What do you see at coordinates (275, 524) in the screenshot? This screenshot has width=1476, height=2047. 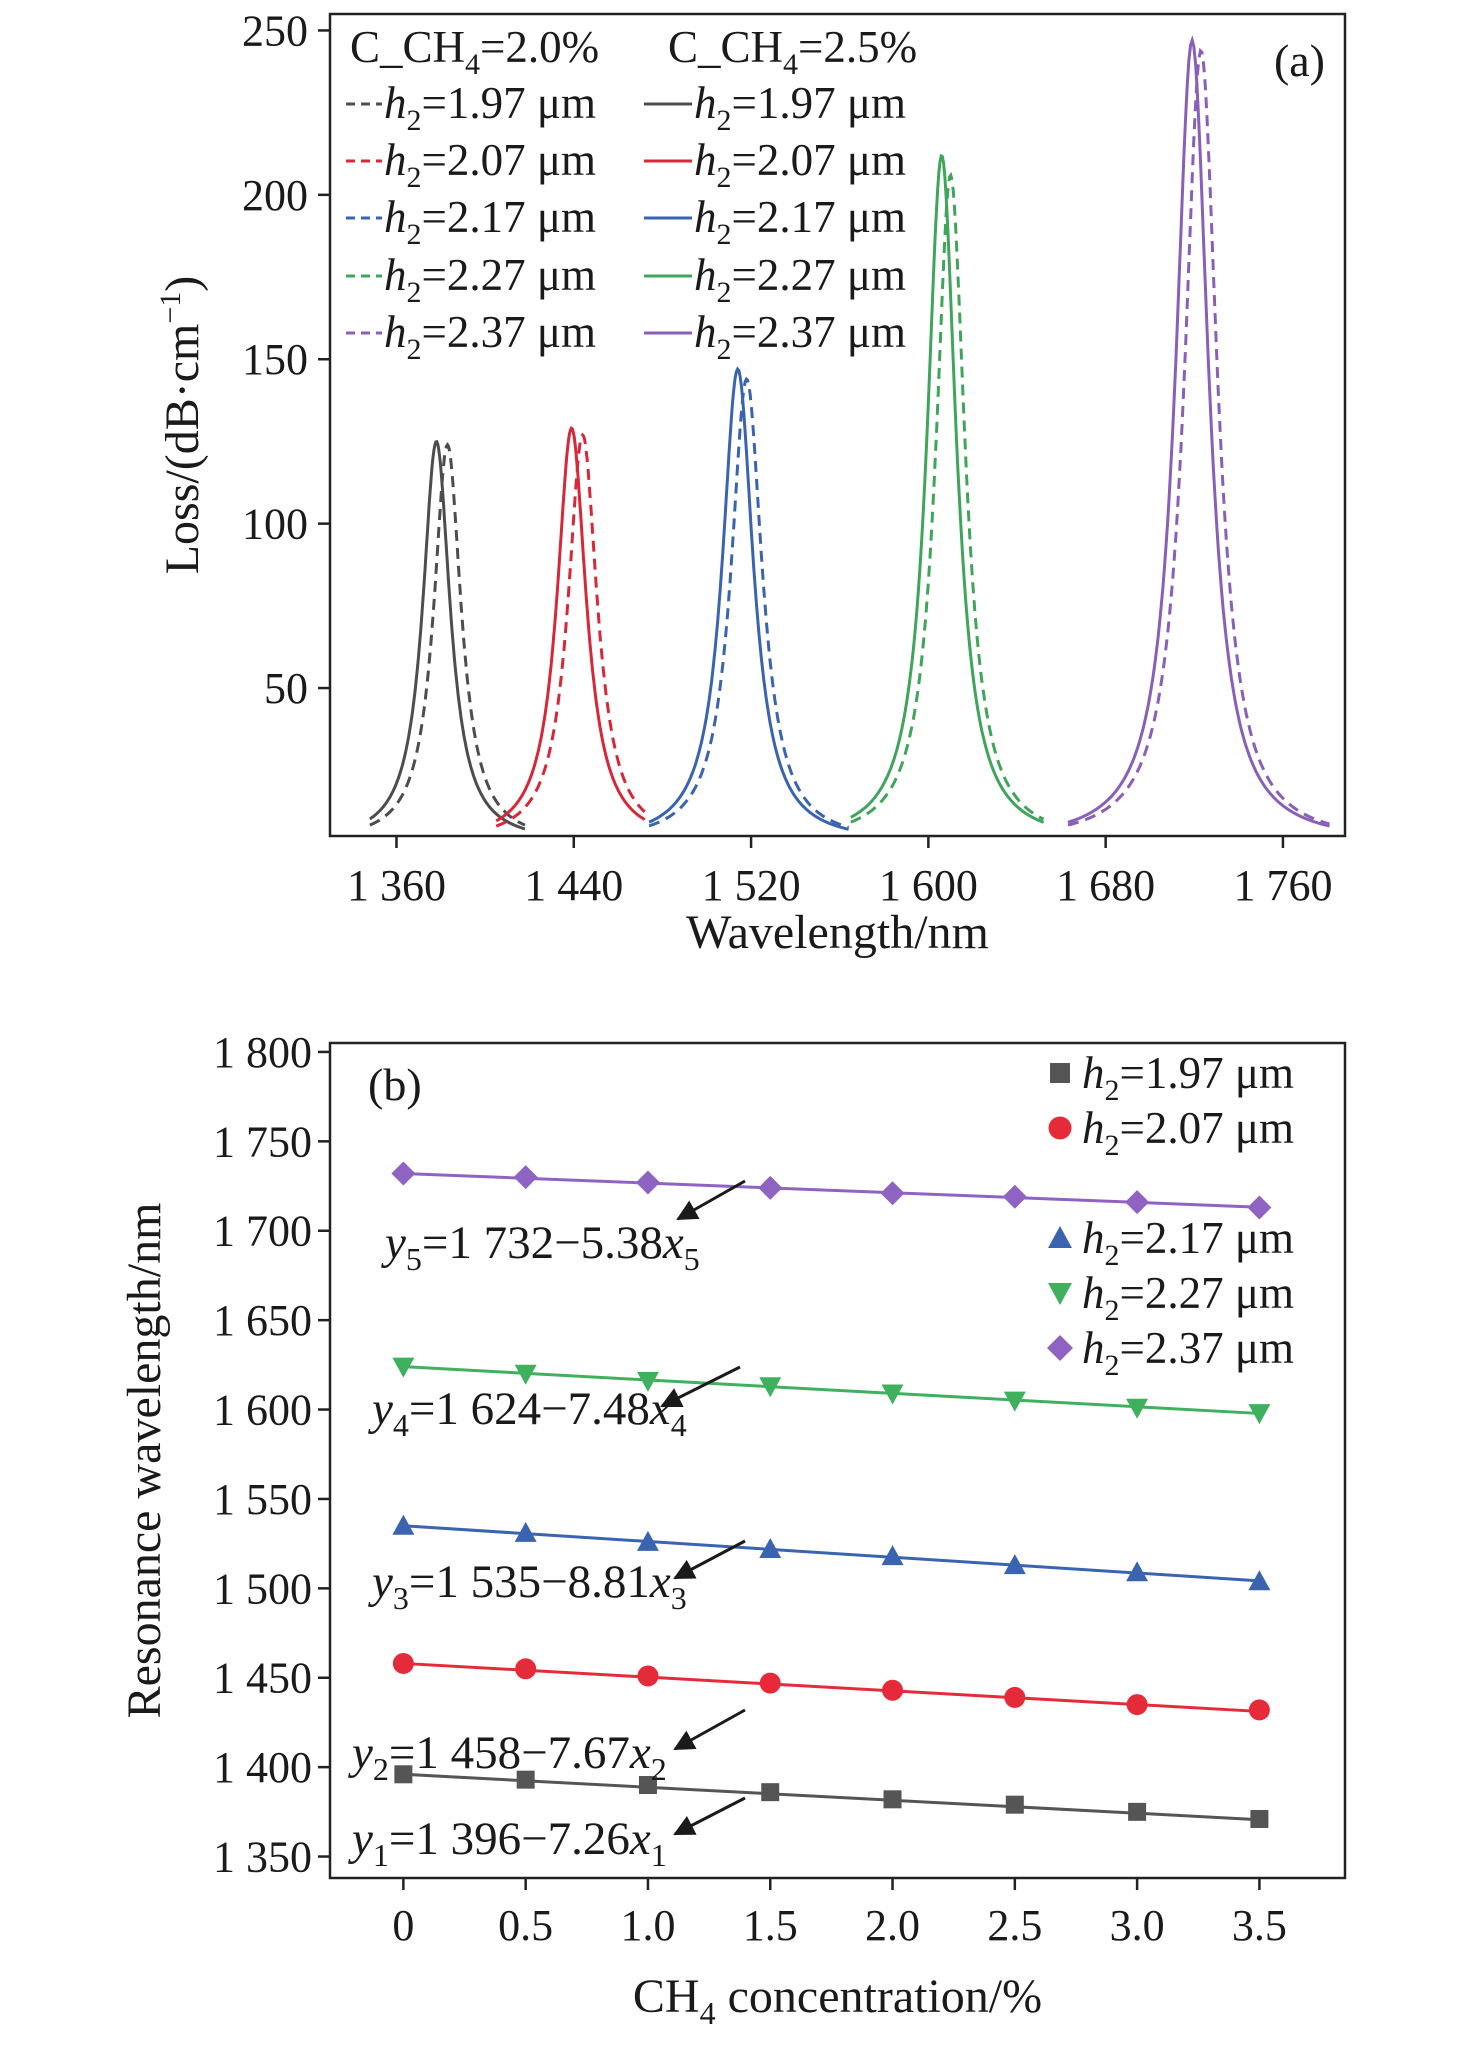 I see `y-tick-label: 100` at bounding box center [275, 524].